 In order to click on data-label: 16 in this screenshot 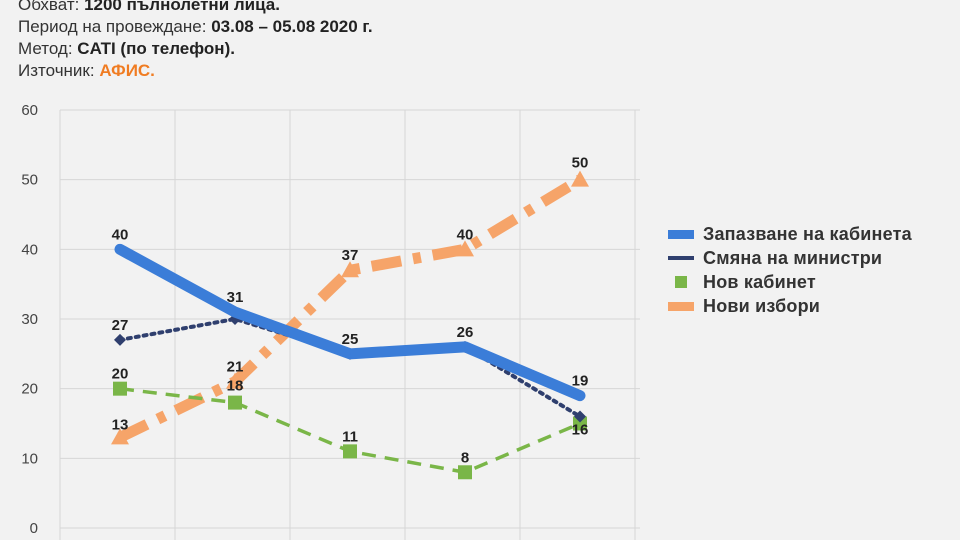, I will do `click(580, 430)`.